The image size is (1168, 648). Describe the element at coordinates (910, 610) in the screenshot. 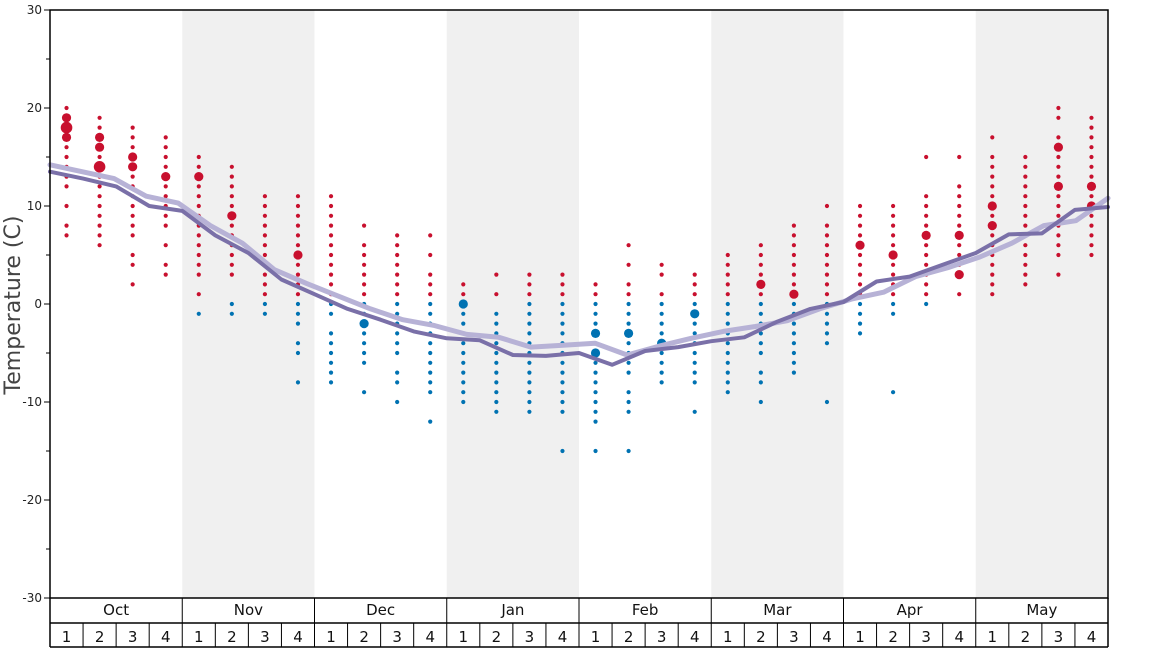

I see `month-label-apr: Apr` at that location.